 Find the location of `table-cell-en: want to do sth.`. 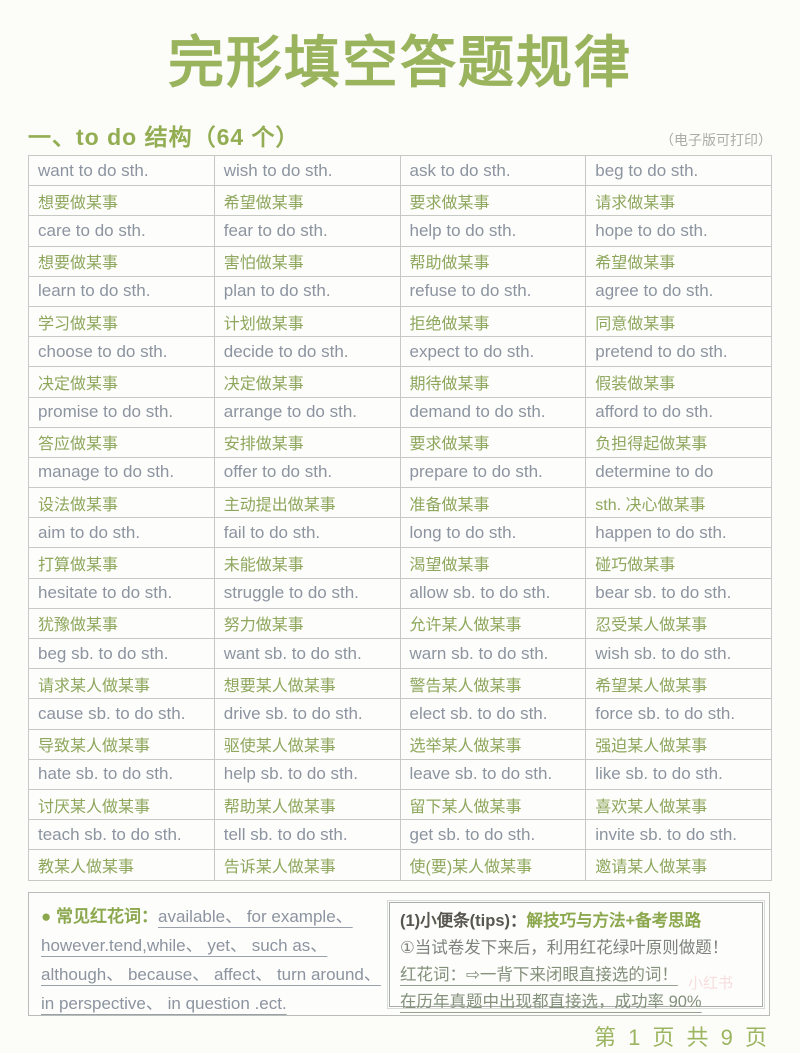

table-cell-en: want to do sth. is located at coordinates (121, 170).